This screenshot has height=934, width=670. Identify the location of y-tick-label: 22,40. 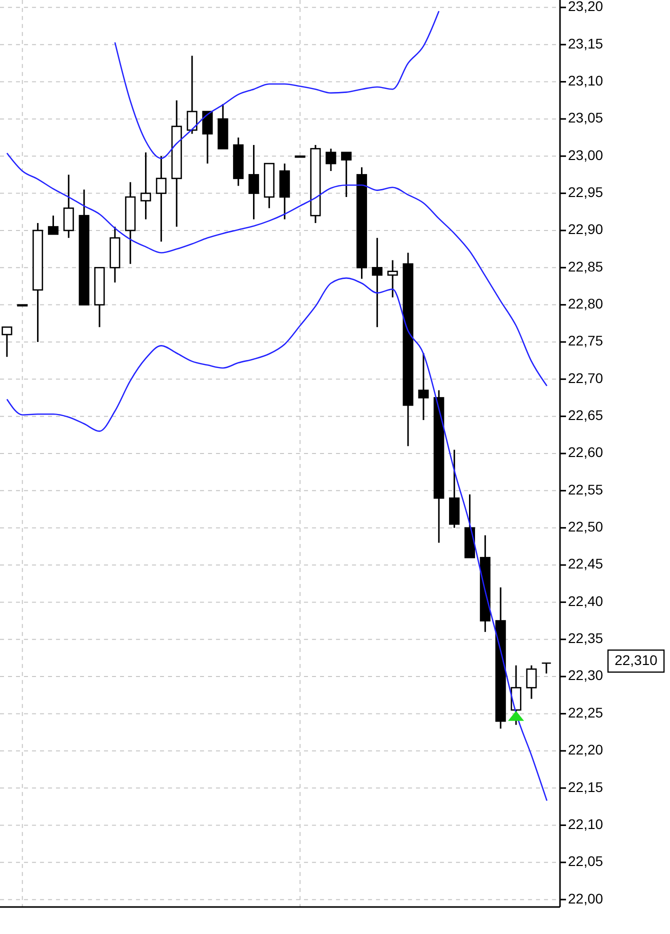
(586, 600).